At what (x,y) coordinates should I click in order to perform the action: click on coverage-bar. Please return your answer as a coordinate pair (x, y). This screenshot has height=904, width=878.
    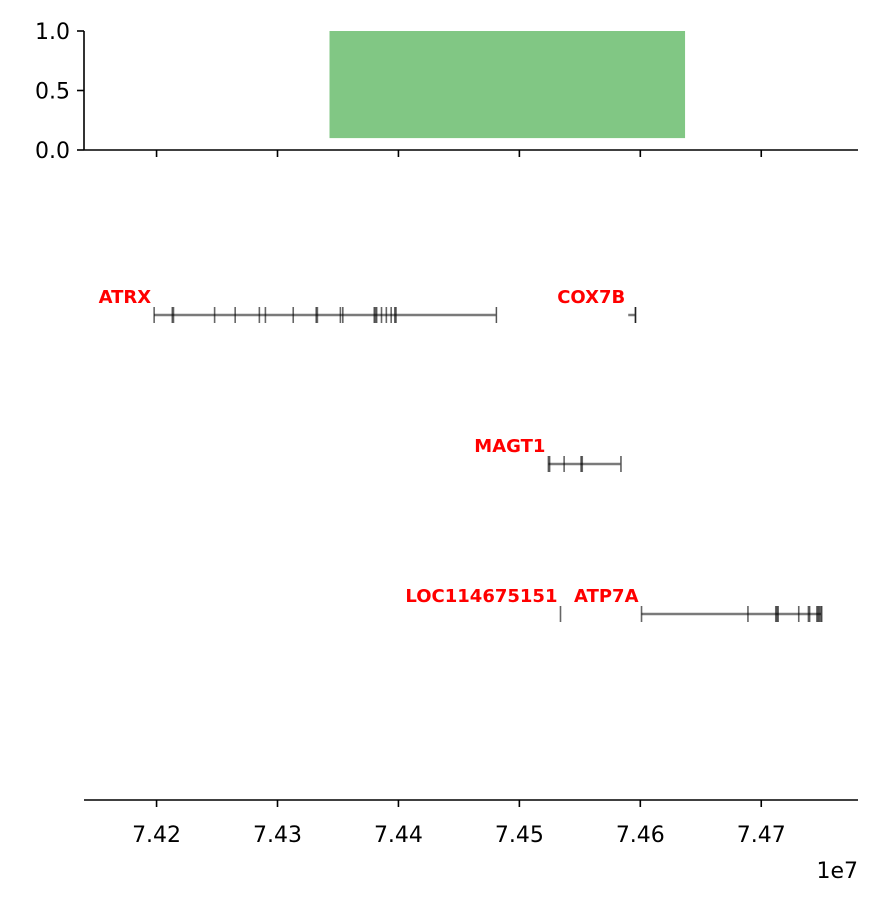
    Looking at the image, I should click on (507, 85).